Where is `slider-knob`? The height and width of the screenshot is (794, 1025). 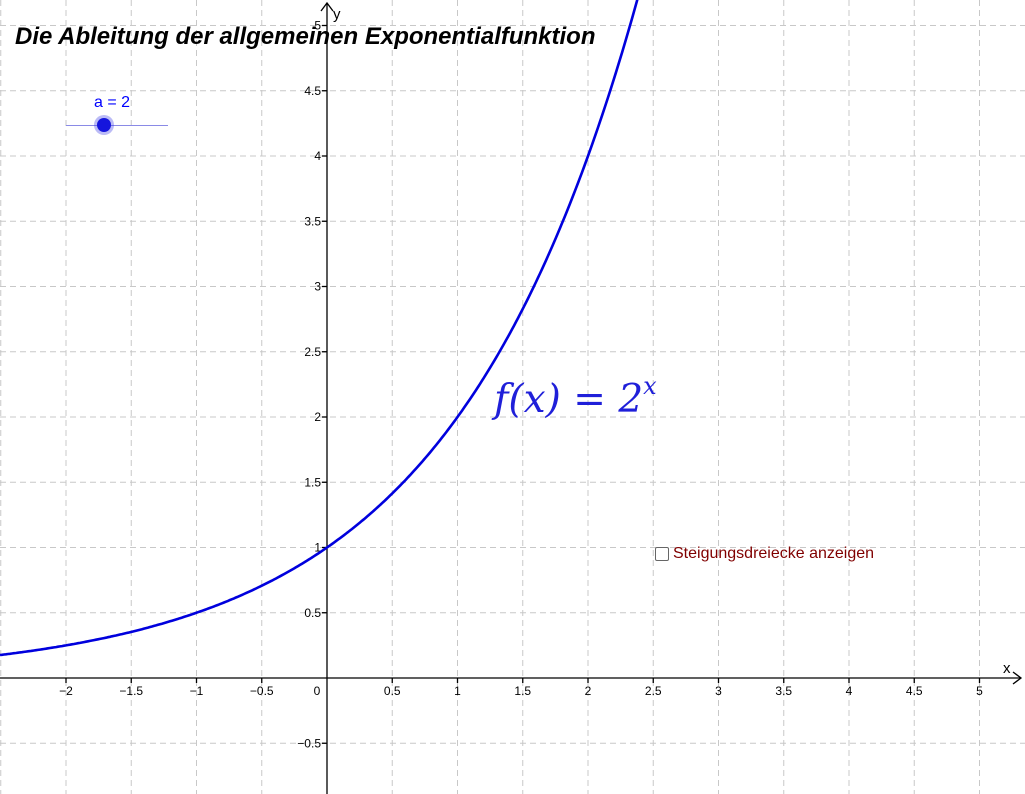
slider-knob is located at coordinates (104, 125).